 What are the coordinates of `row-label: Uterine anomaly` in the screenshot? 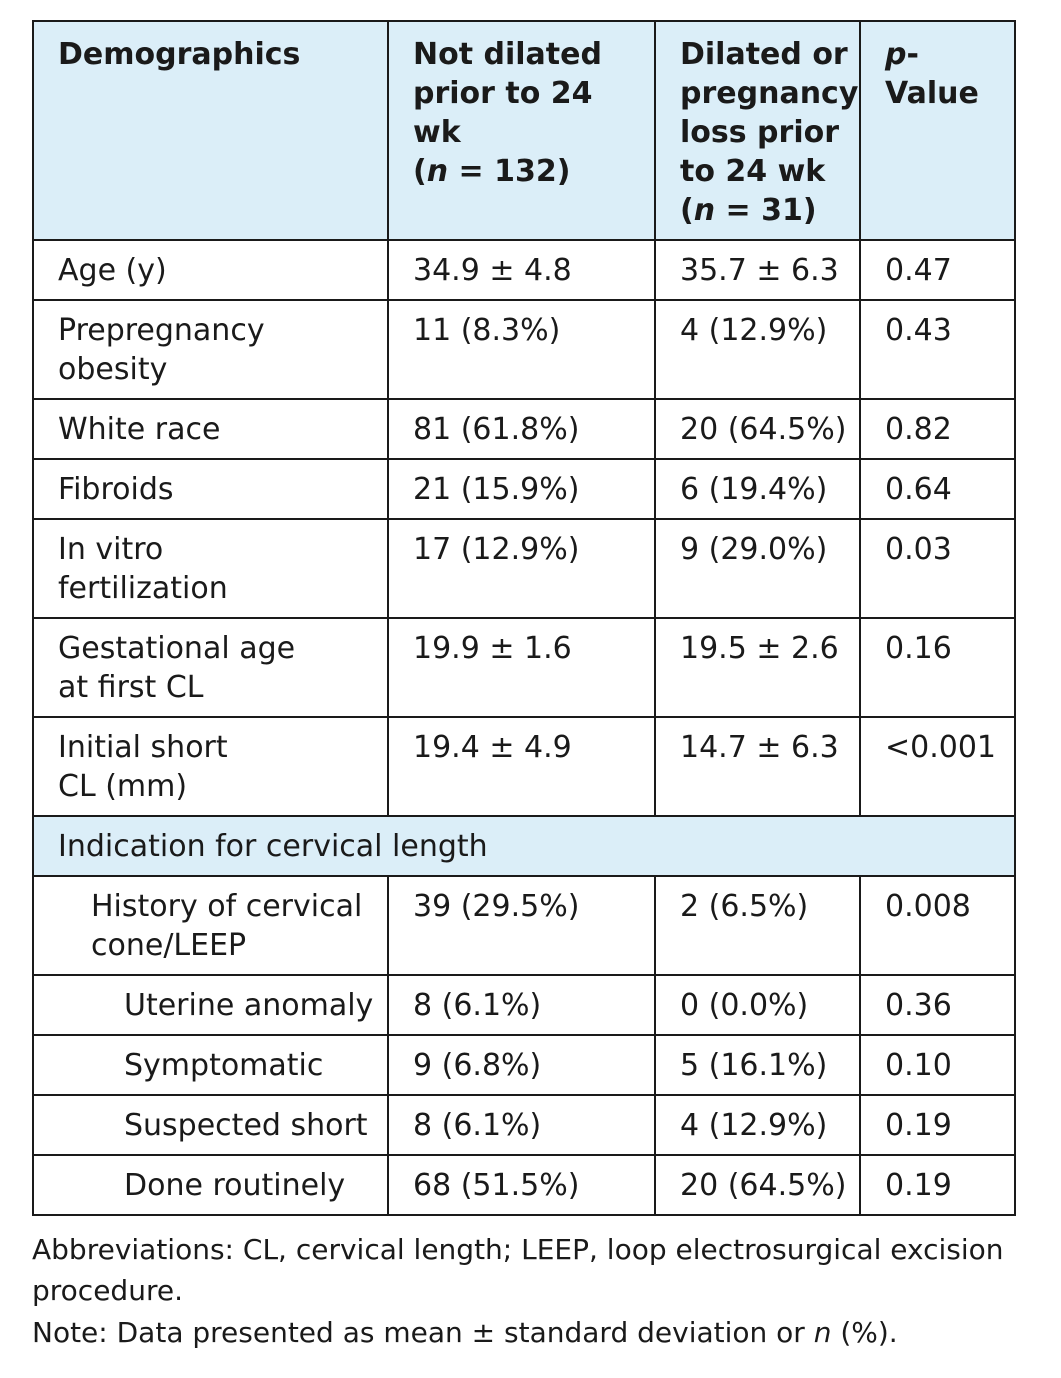 It's located at (210, 1005).